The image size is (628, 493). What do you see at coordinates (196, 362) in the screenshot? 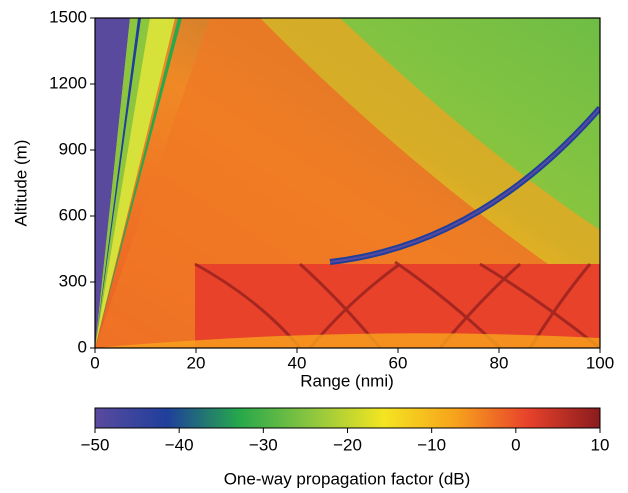
I see `x-tick-label: 20` at bounding box center [196, 362].